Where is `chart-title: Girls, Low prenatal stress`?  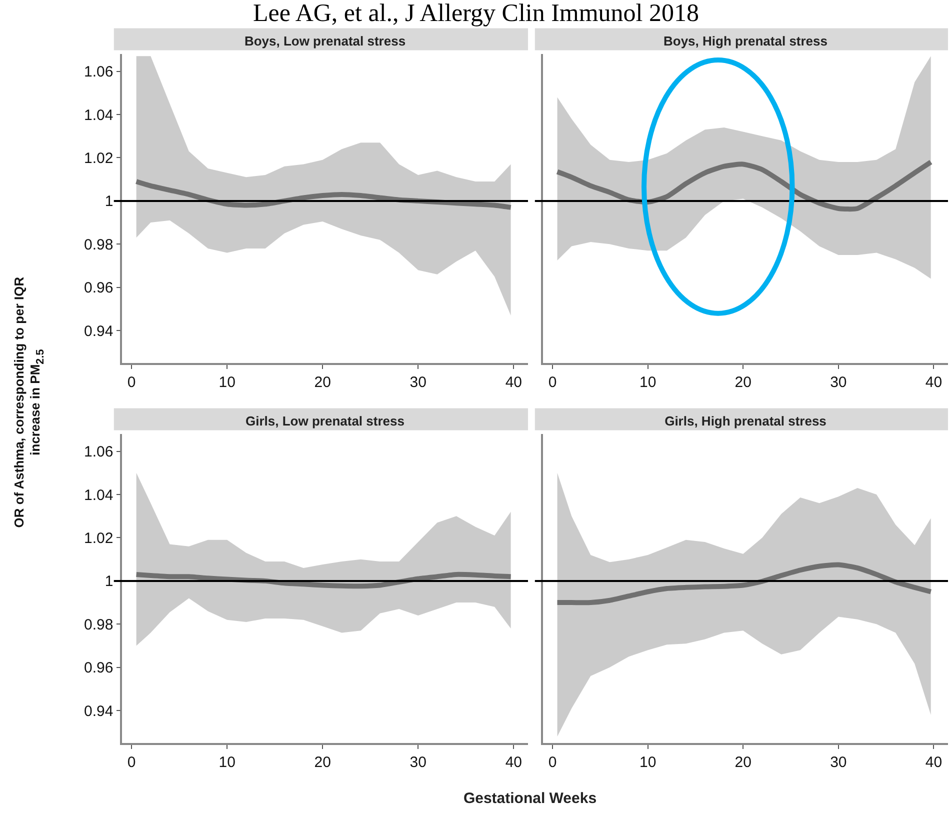 chart-title: Girls, Low prenatal stress is located at coordinates (325, 421).